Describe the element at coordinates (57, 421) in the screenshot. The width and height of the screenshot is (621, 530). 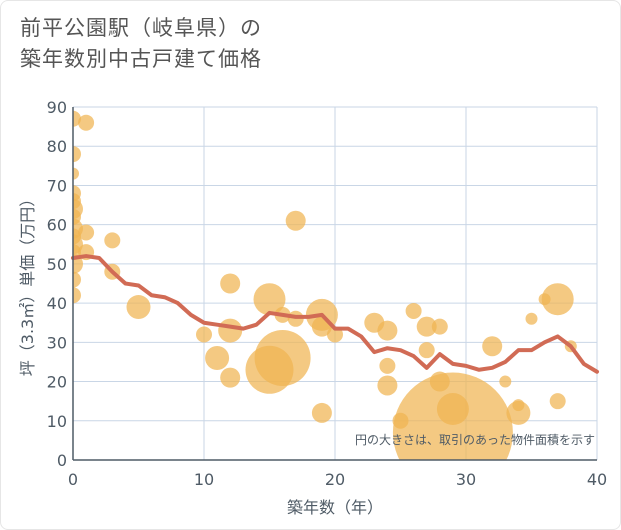
I see `y-tick-label: 10` at that location.